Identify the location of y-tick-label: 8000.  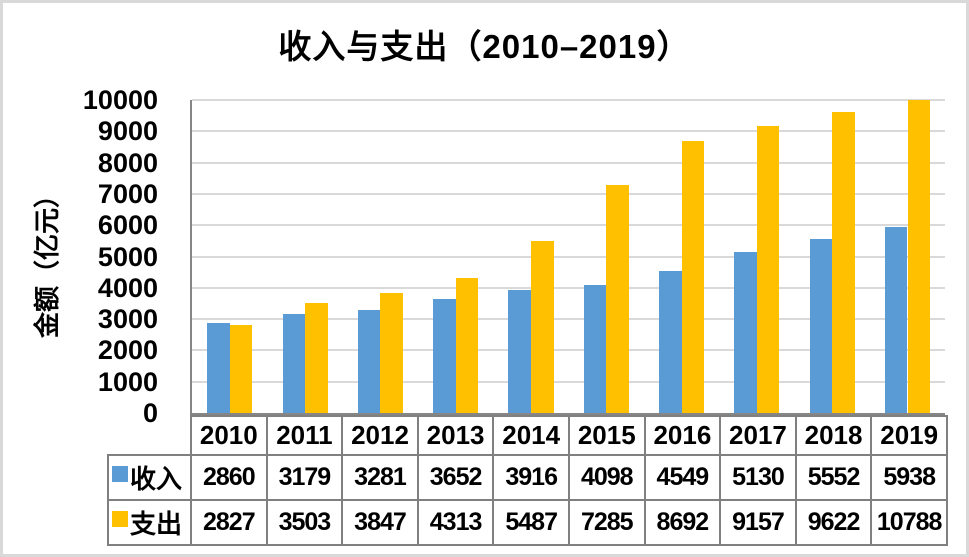
(127, 162).